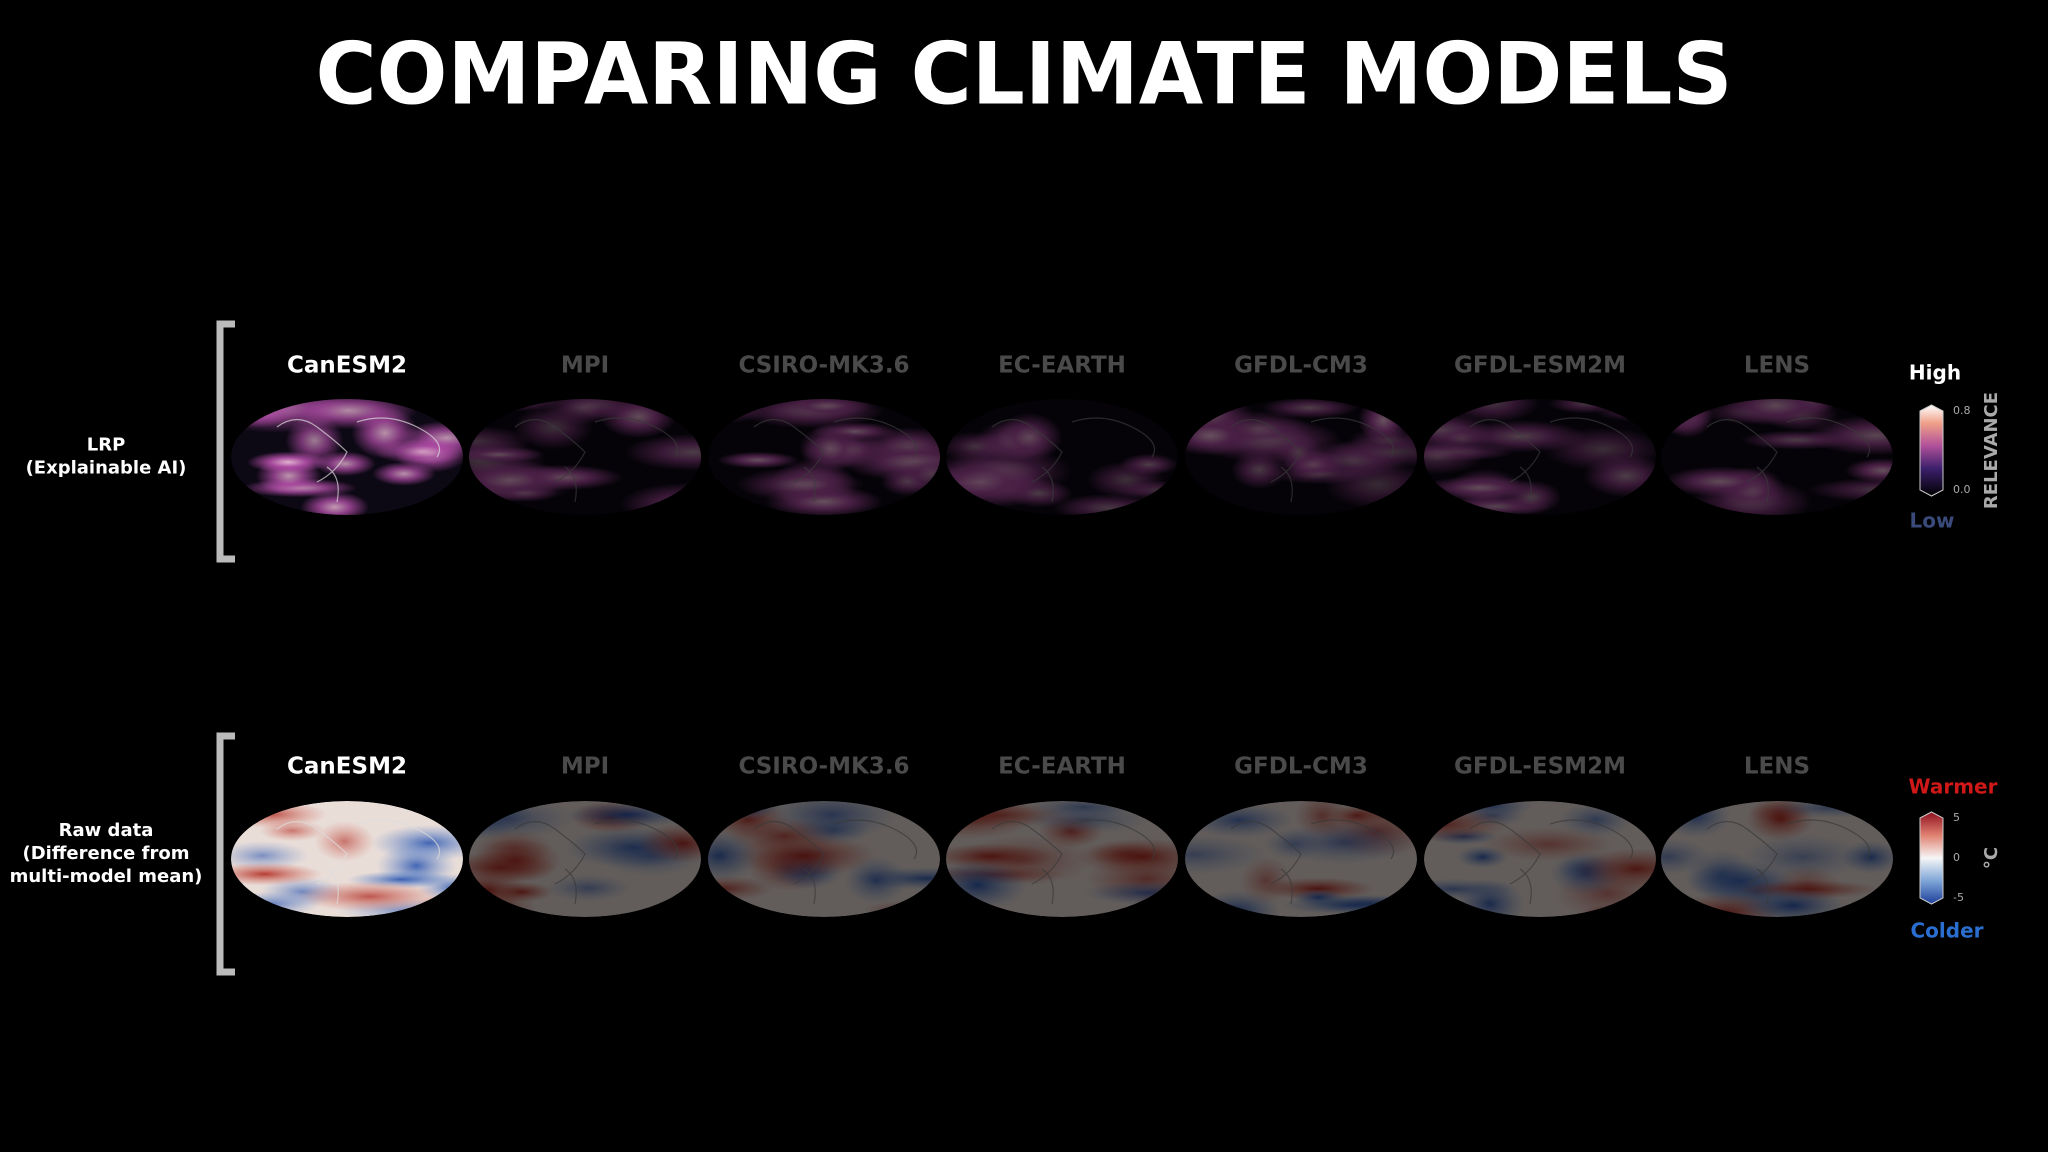 This screenshot has height=1152, width=2048. I want to click on colorbar-tick-label: 5, so click(1956, 817).